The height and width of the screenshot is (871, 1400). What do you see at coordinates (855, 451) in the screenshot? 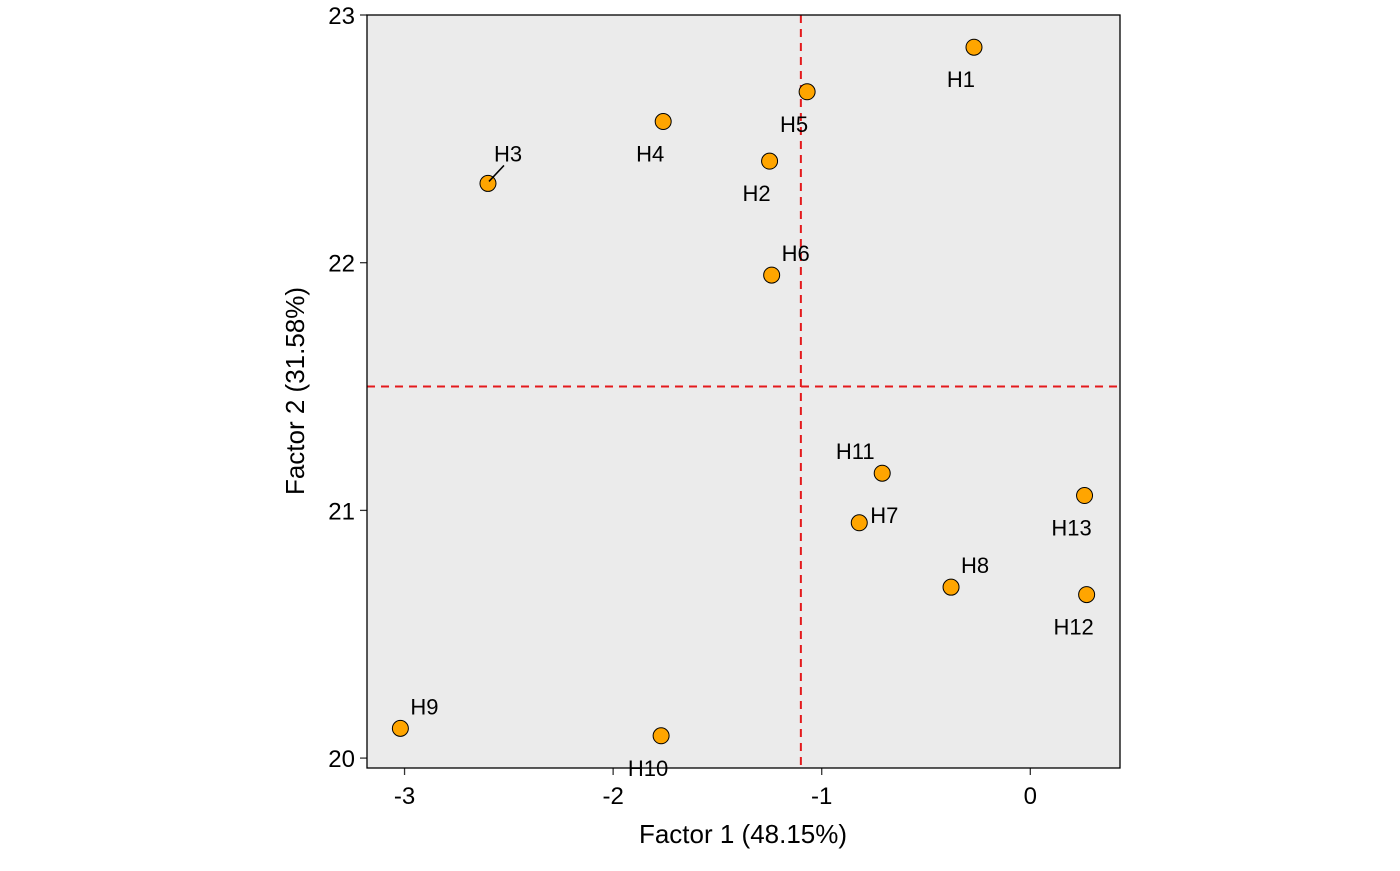
I see `point-label: H11` at bounding box center [855, 451].